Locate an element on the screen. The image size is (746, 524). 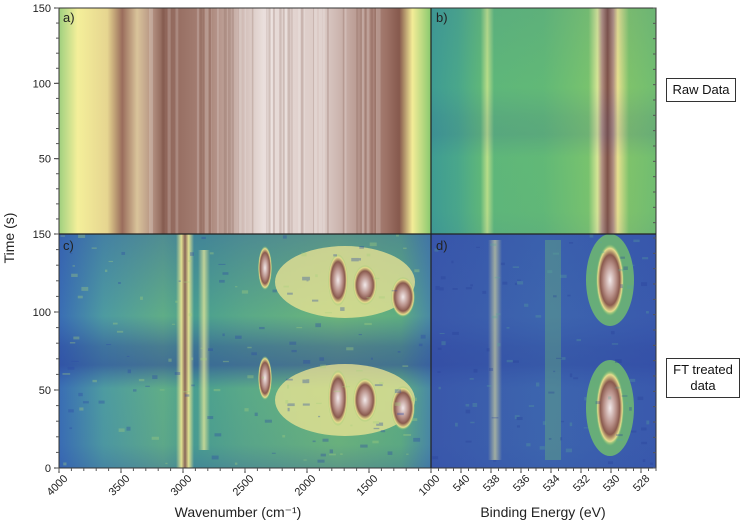
x-tick-label-binding-energy: 534 is located at coordinates (551, 483).